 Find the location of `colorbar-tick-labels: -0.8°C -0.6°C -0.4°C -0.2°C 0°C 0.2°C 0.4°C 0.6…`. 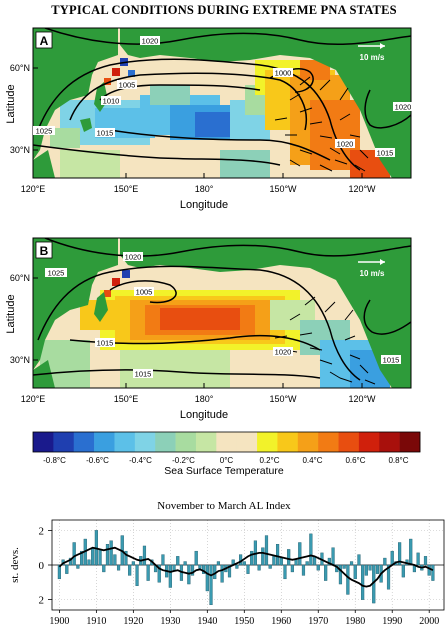

colorbar-tick-labels: -0.8°C -0.6°C -0.4°C -0.2°C 0°C 0.2°C 0.4°C 0.6… is located at coordinates (226, 460).